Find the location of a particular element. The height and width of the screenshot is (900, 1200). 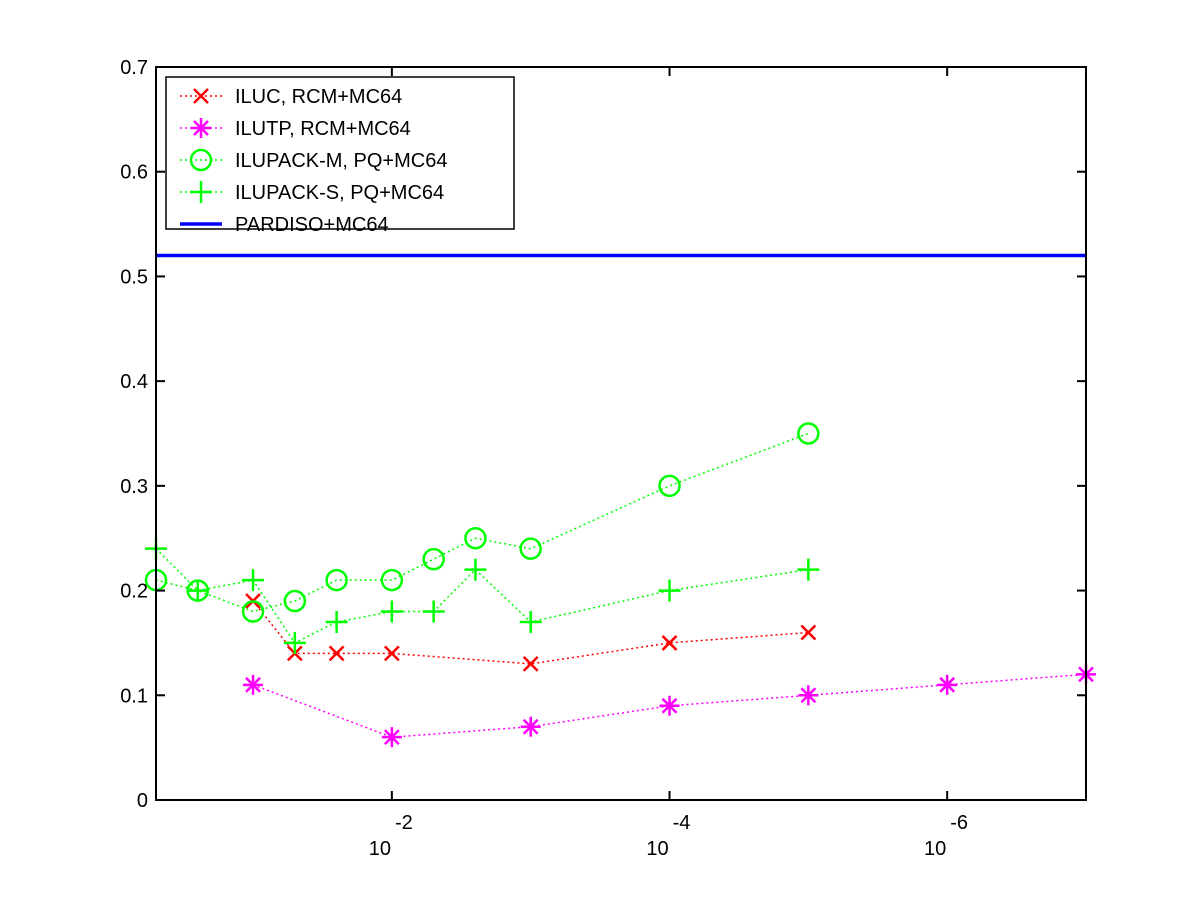

y-tick-label-2: 0.2 is located at coordinates (134, 592).